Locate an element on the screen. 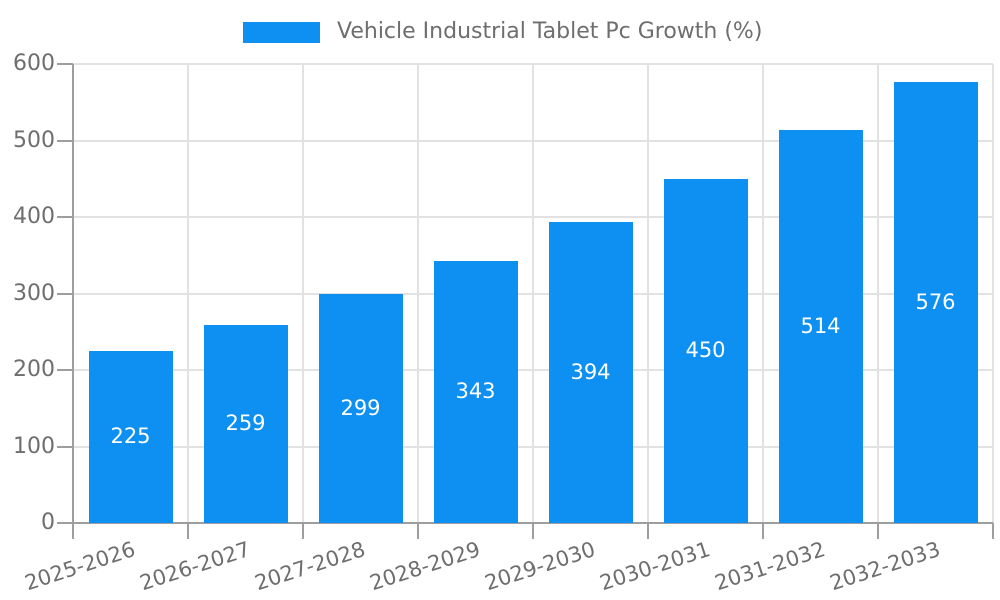 The width and height of the screenshot is (1000, 600). bar-2027-2028: 299 is located at coordinates (360, 408).